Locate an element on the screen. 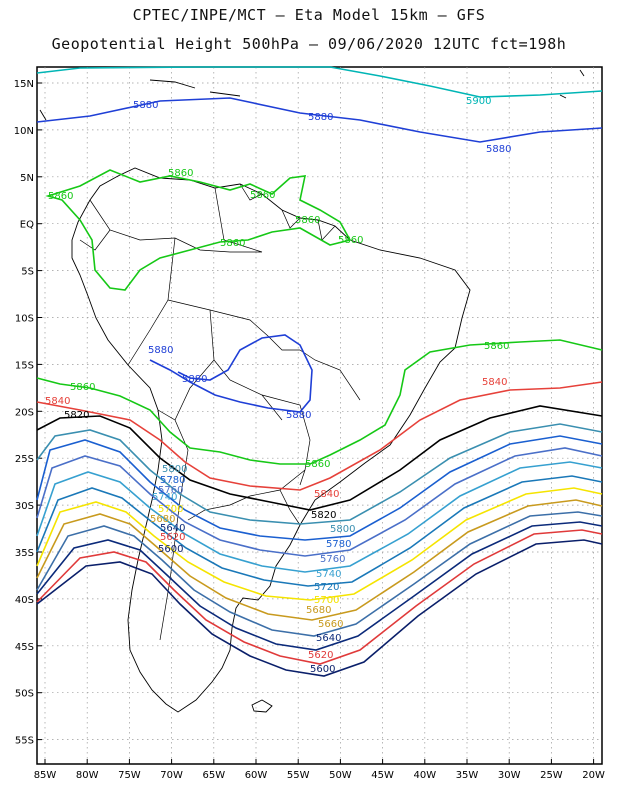 The height and width of the screenshot is (800, 618). label-5680-atl: 5680 is located at coordinates (318, 610).